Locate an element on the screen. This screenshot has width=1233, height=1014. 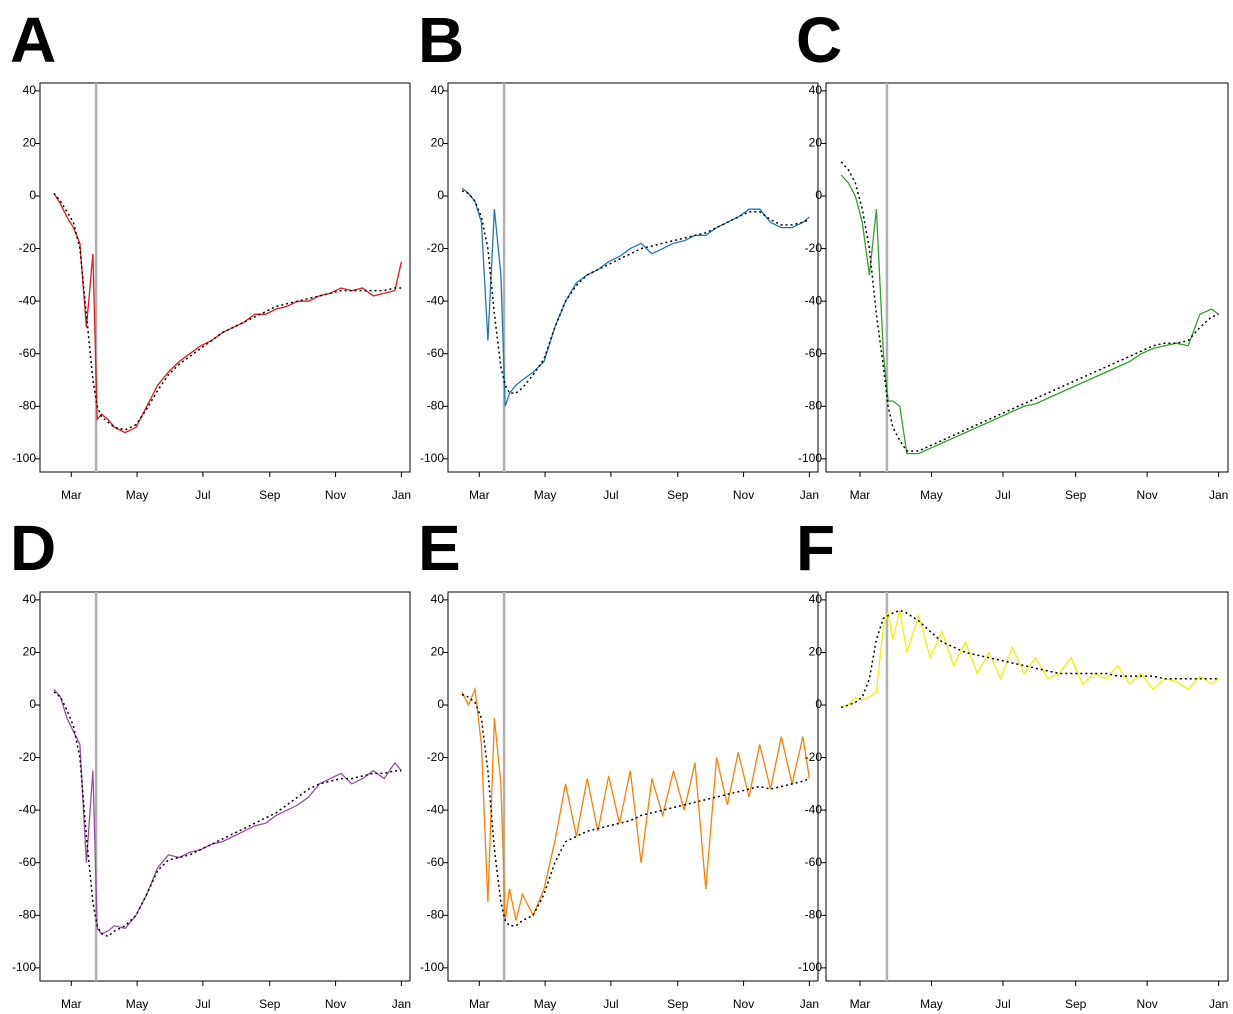
panel-letter: E is located at coordinates (439, 548).